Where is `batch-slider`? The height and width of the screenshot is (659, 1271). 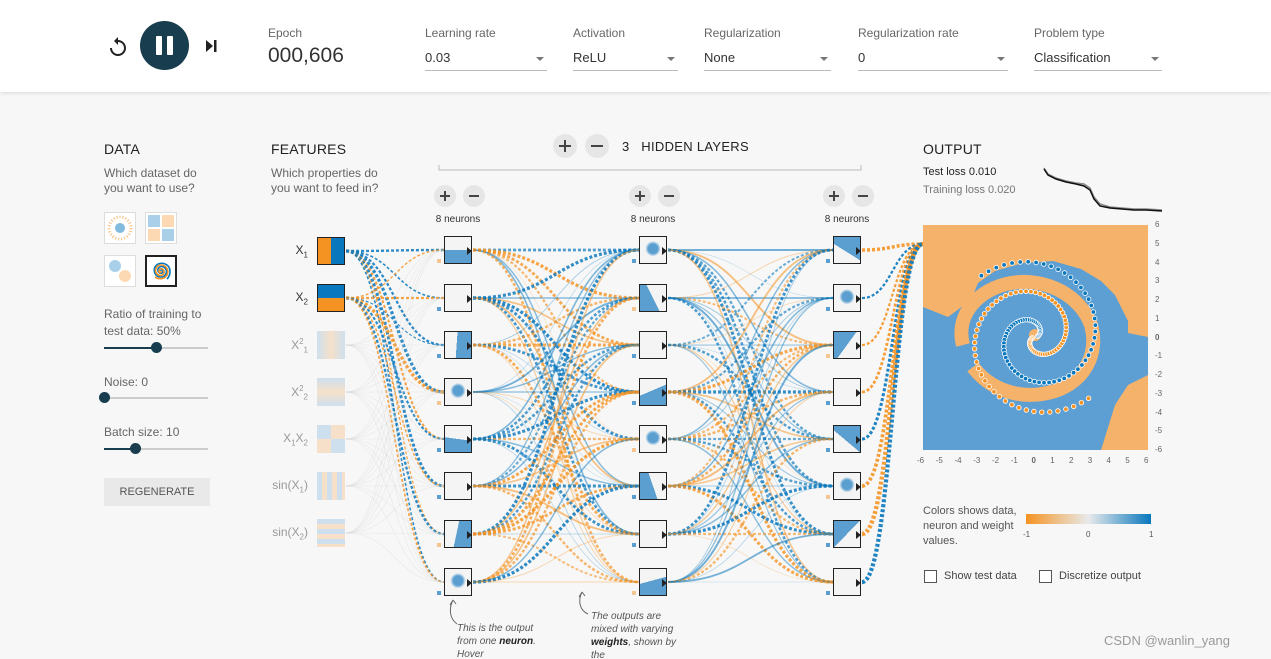
batch-slider is located at coordinates (156, 448).